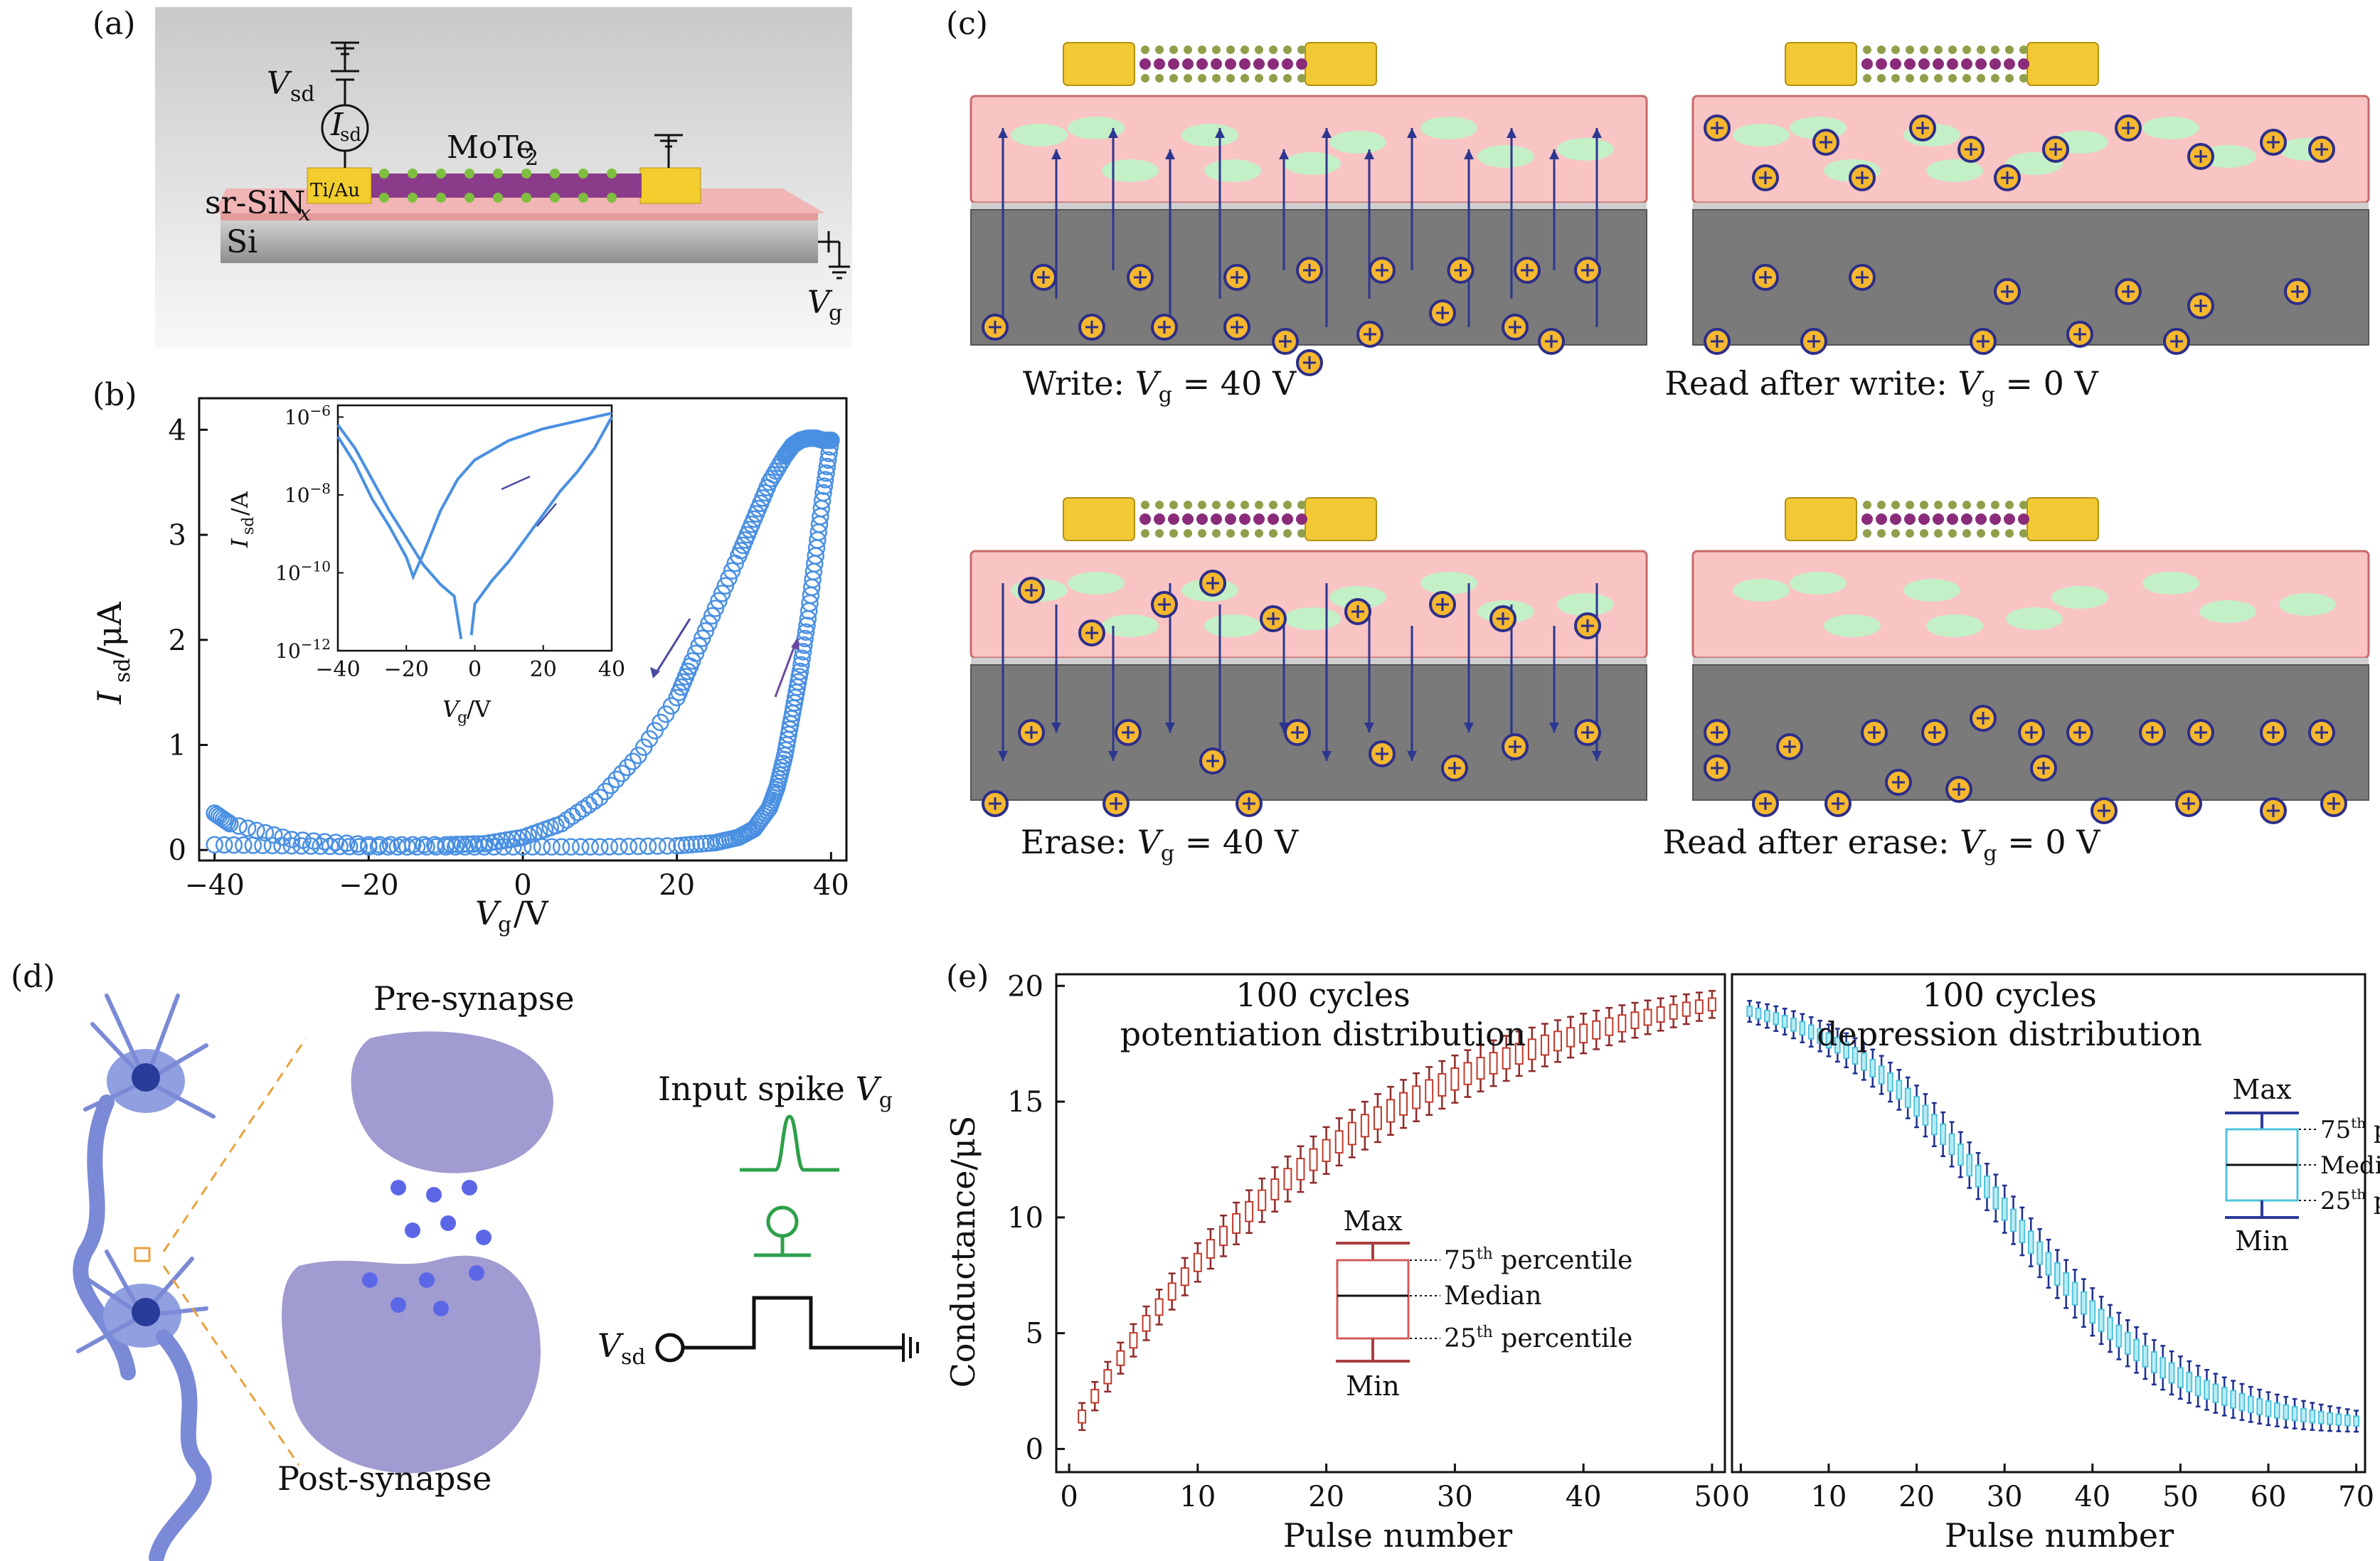  What do you see at coordinates (611, 669) in the screenshot?
I see `b-inset-xtick-label: 40` at bounding box center [611, 669].